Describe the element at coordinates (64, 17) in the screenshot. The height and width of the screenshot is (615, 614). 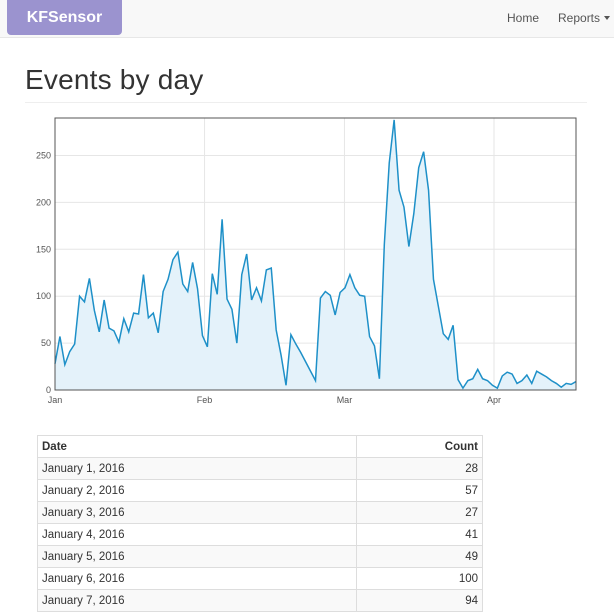
I see `brand-link: KFSensor` at that location.